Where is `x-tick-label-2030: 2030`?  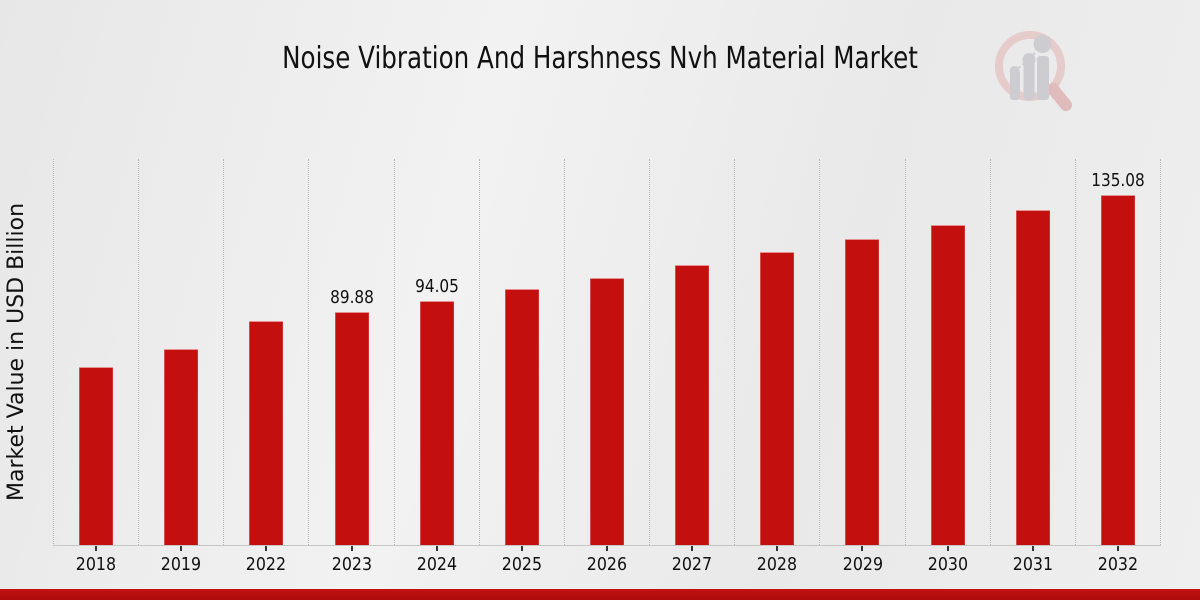
x-tick-label-2030: 2030 is located at coordinates (947, 564).